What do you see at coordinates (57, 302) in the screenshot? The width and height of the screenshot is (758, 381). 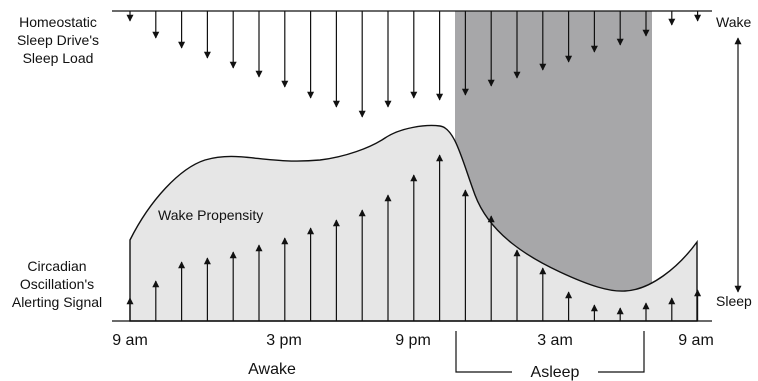 I see `alerting-label-line-3: Alerting Signal` at bounding box center [57, 302].